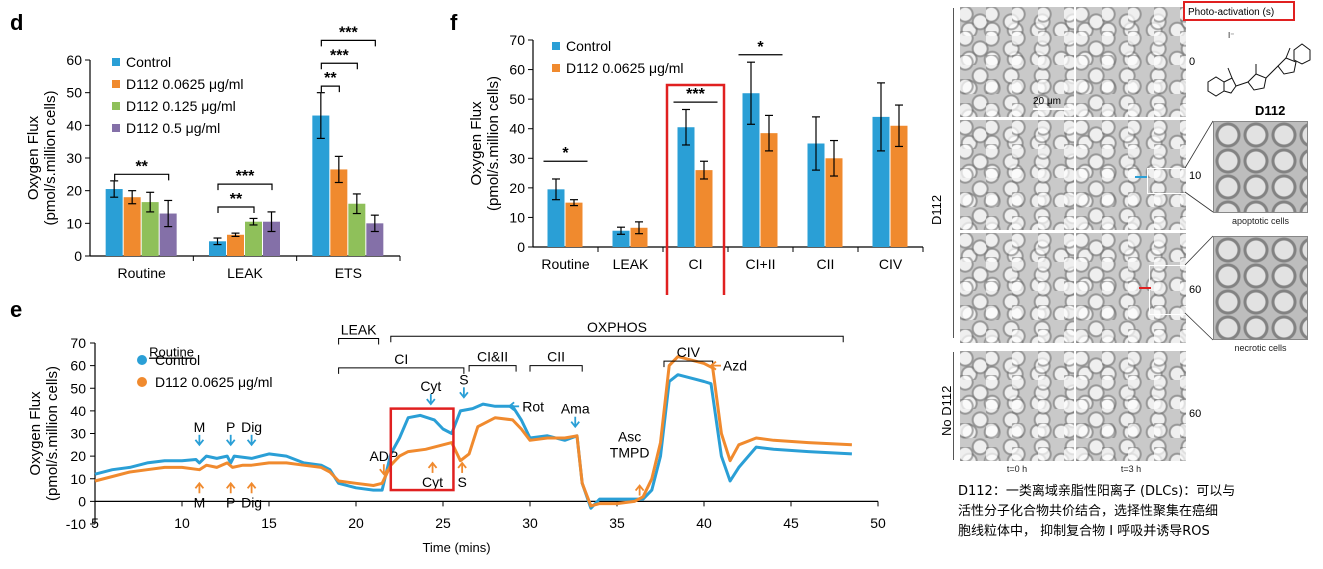 The image size is (1323, 569). Describe the element at coordinates (696, 264) in the screenshot. I see `x-tick-label: CI` at that location.